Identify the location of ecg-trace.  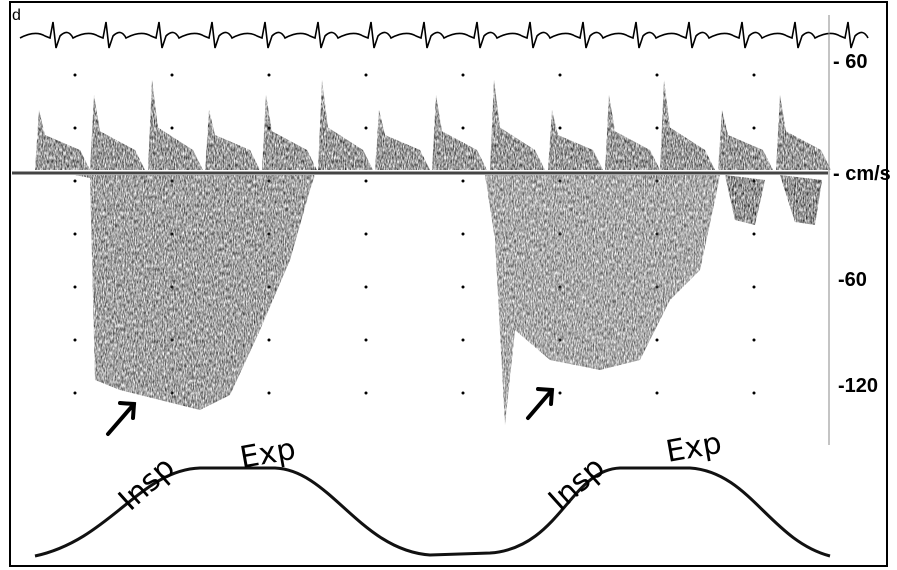
(444, 35).